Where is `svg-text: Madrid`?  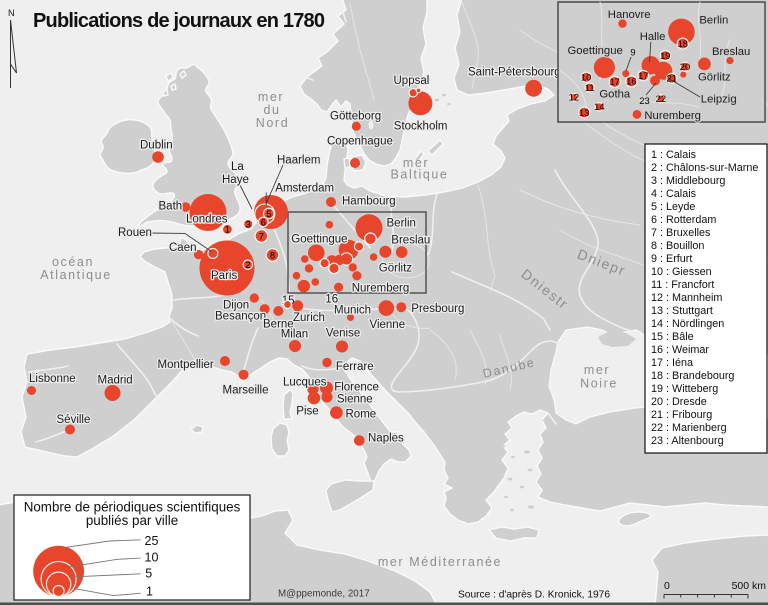 svg-text: Madrid is located at coordinates (115, 381).